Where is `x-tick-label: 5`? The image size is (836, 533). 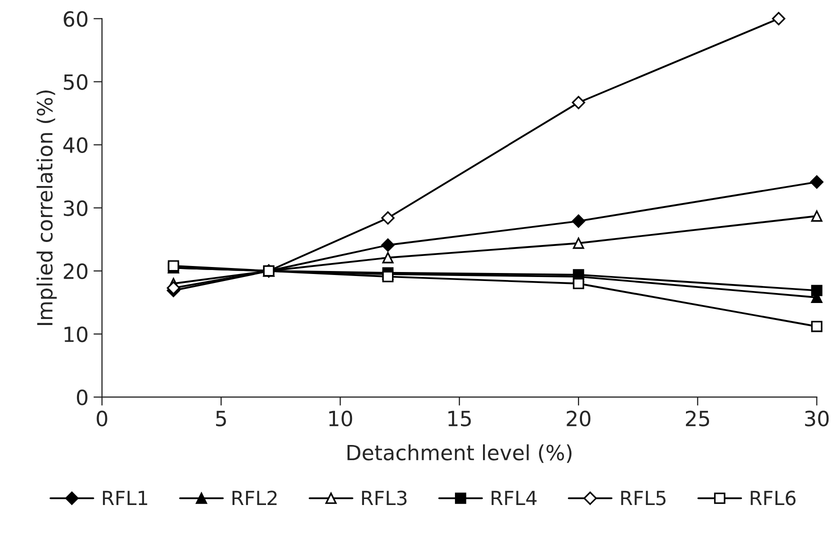
x-tick-label: 5 is located at coordinates (221, 418).